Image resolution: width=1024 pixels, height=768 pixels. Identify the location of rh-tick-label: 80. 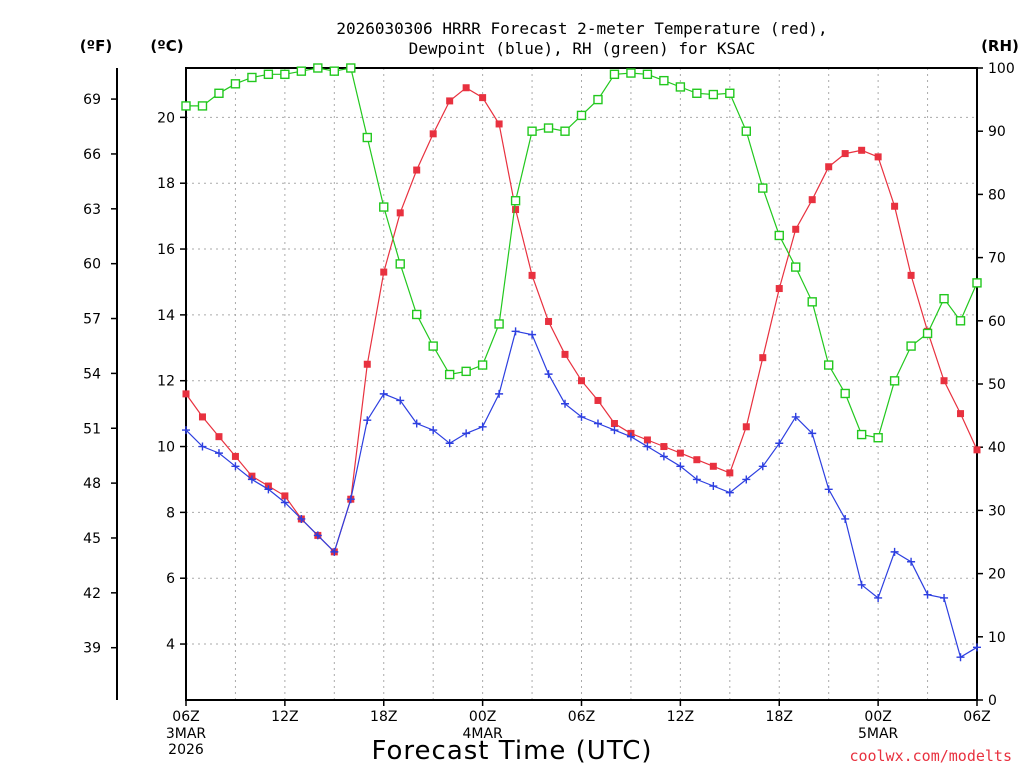
(997, 195).